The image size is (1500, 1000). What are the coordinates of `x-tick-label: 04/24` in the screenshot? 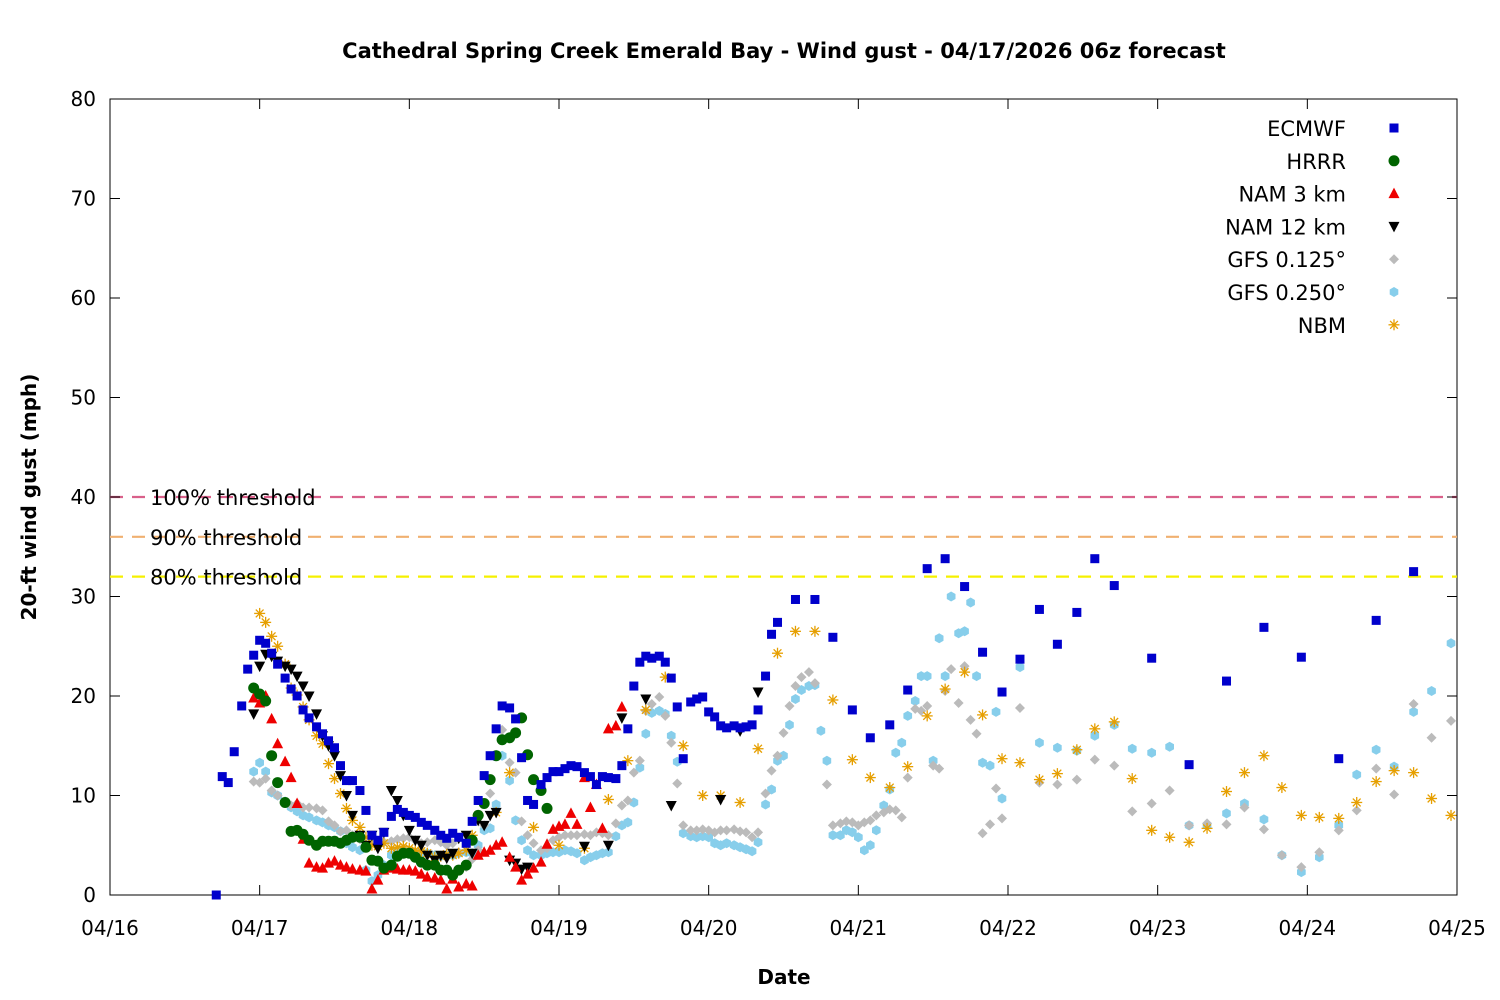 It's located at (1308, 928).